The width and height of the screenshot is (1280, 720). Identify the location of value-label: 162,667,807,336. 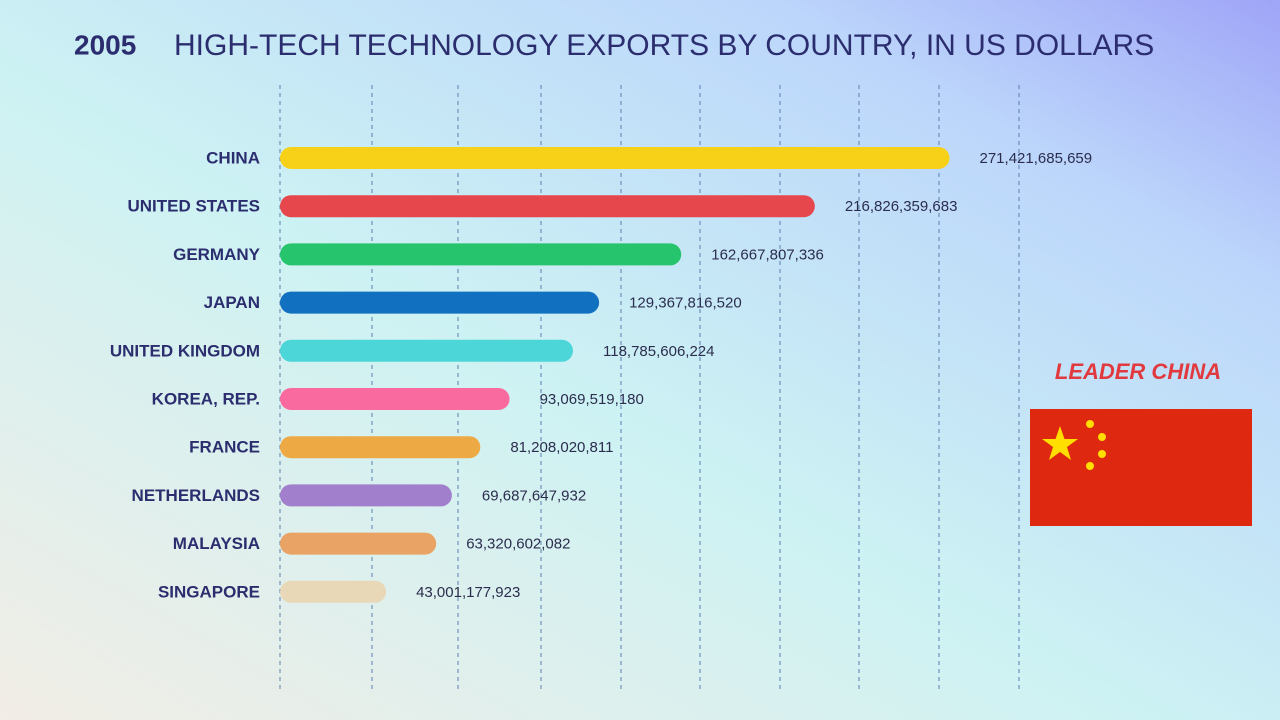
(767, 254).